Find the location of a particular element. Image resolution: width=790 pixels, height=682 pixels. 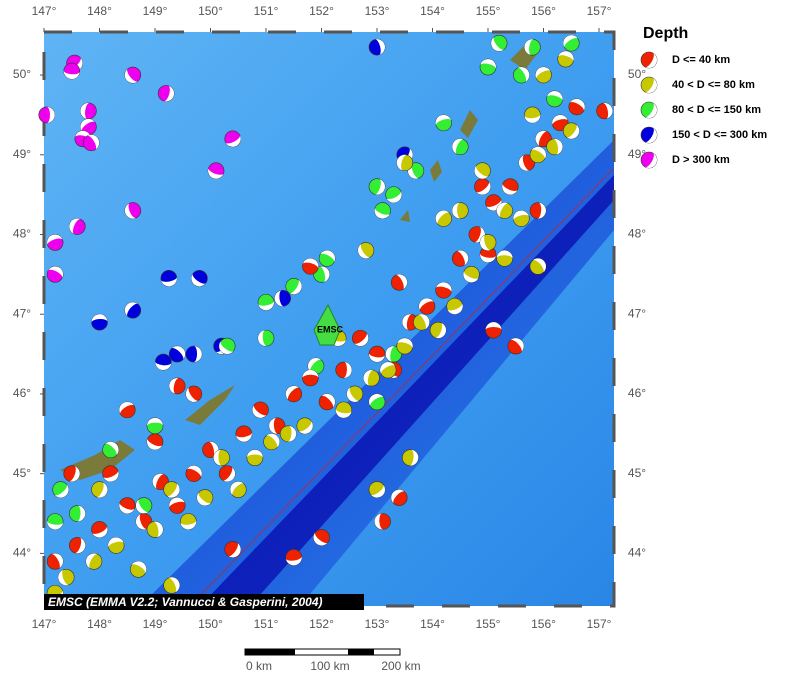

lon-label: 149° is located at coordinates (155, 624).